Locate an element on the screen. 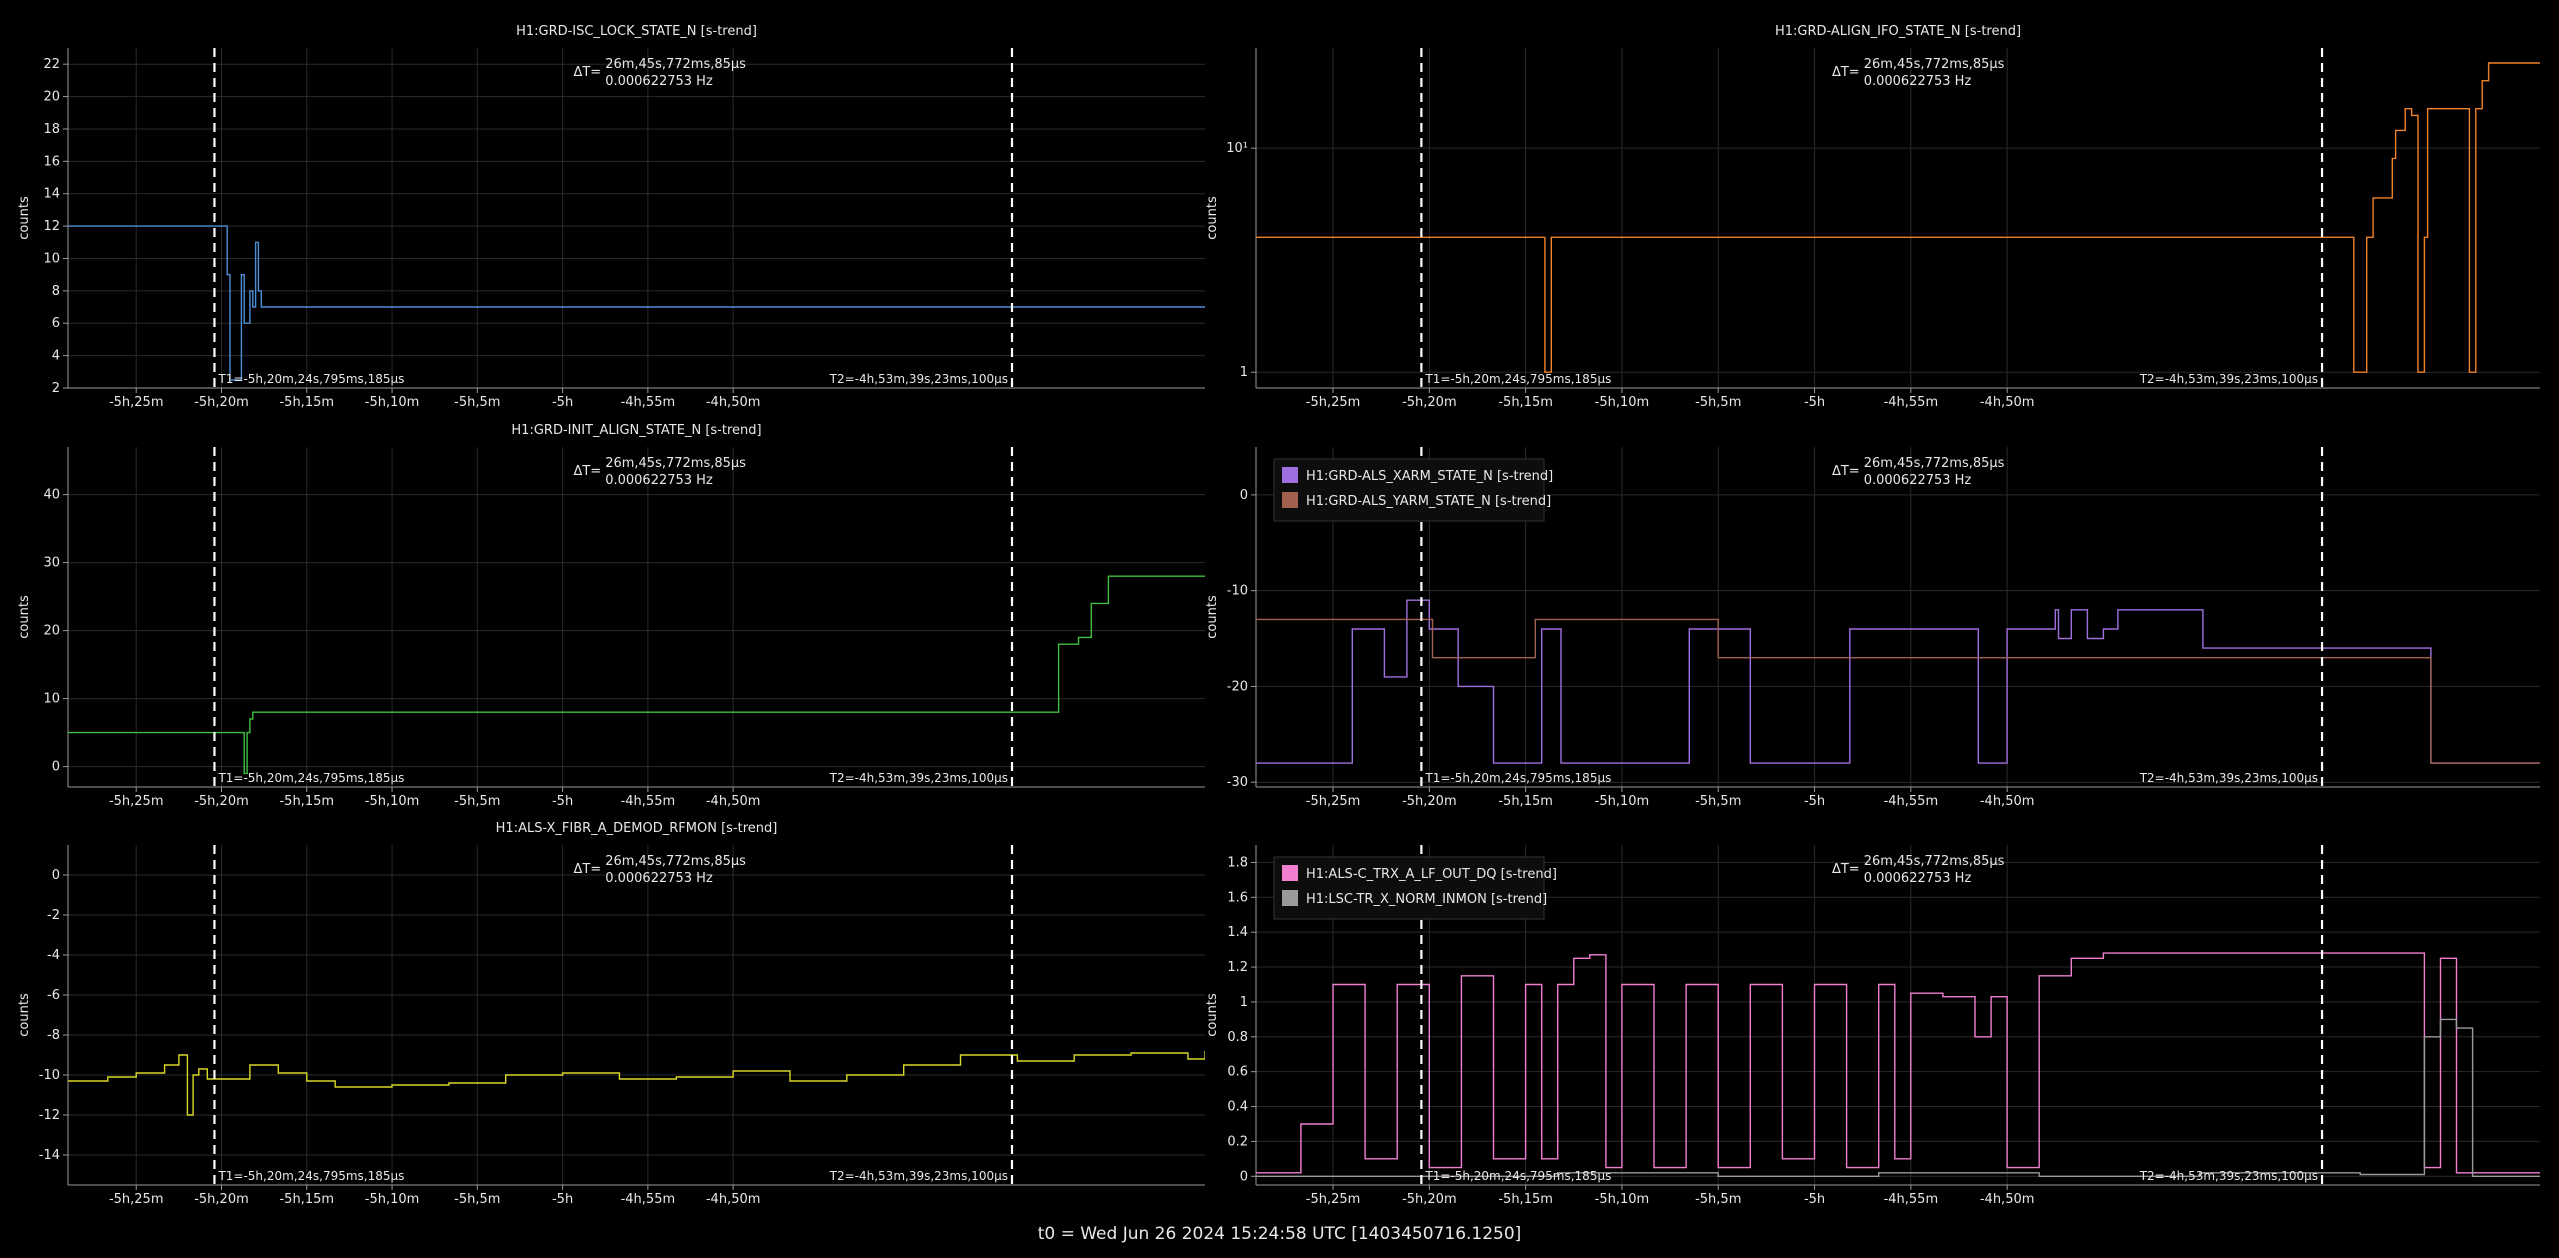 The width and height of the screenshot is (2559, 1258). y-axis: 0 -10 -20 -30 is located at coordinates (1883, 639).